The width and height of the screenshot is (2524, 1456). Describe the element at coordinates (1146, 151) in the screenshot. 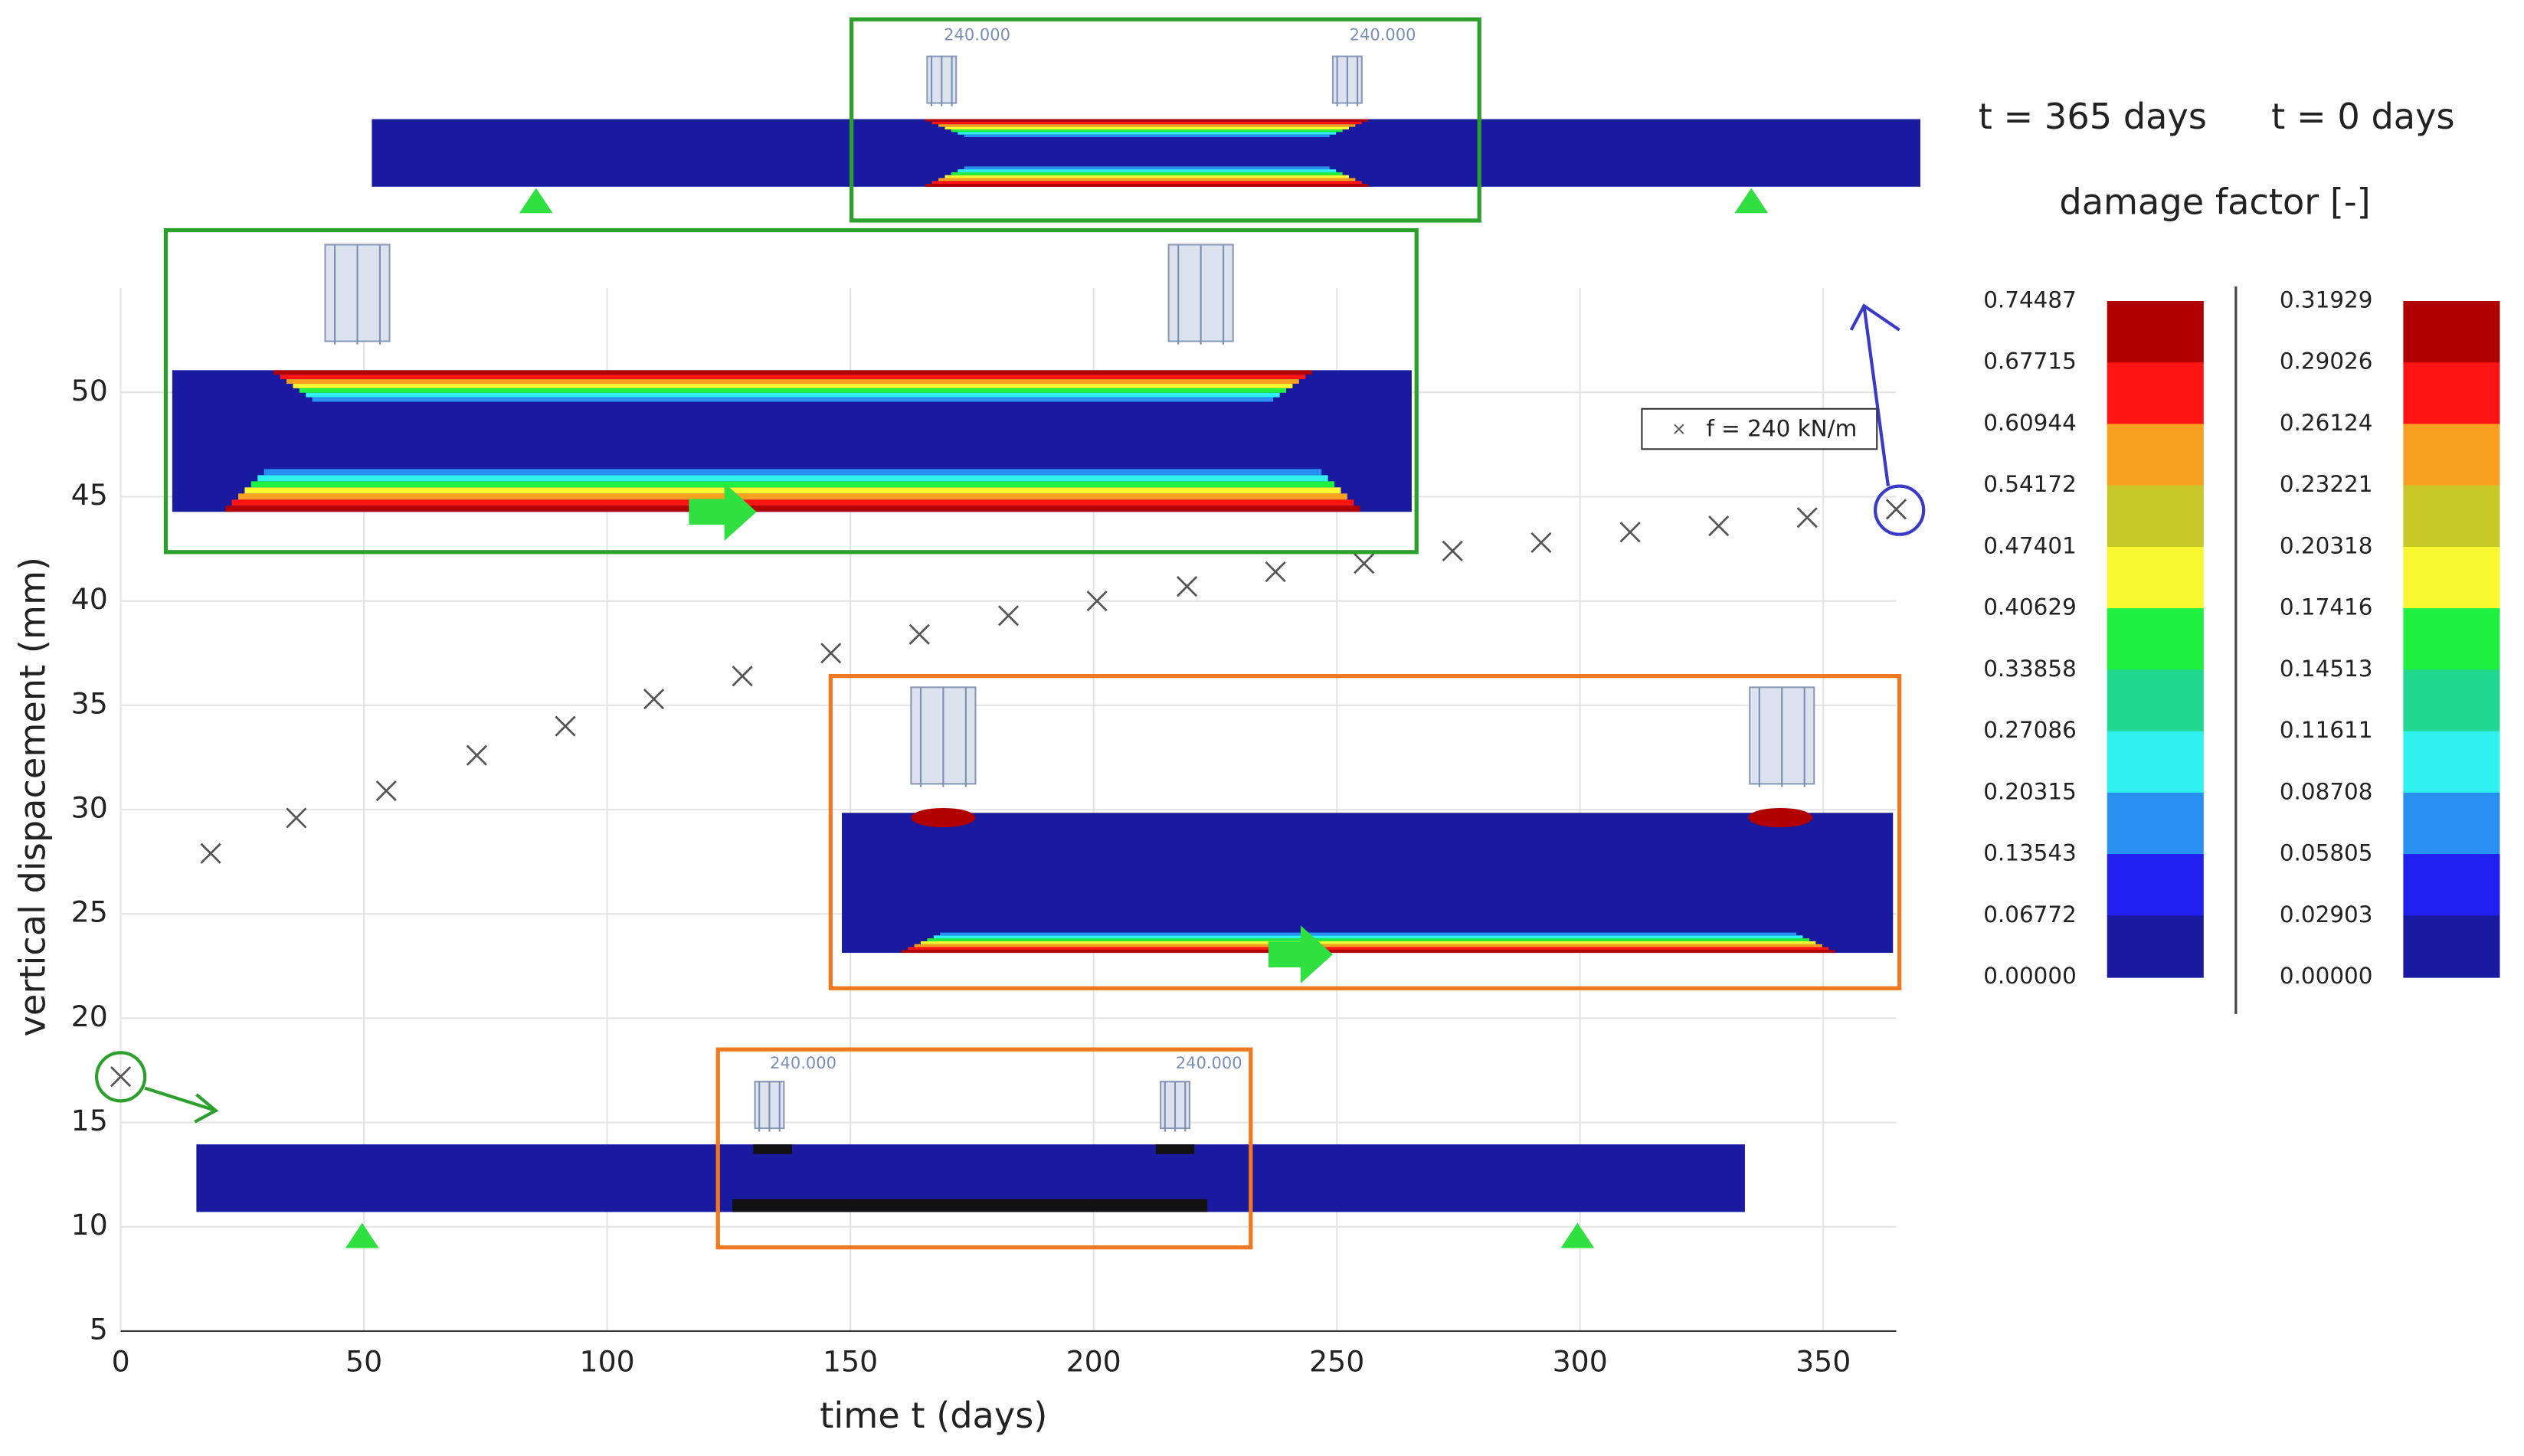

I see `beam-core` at that location.